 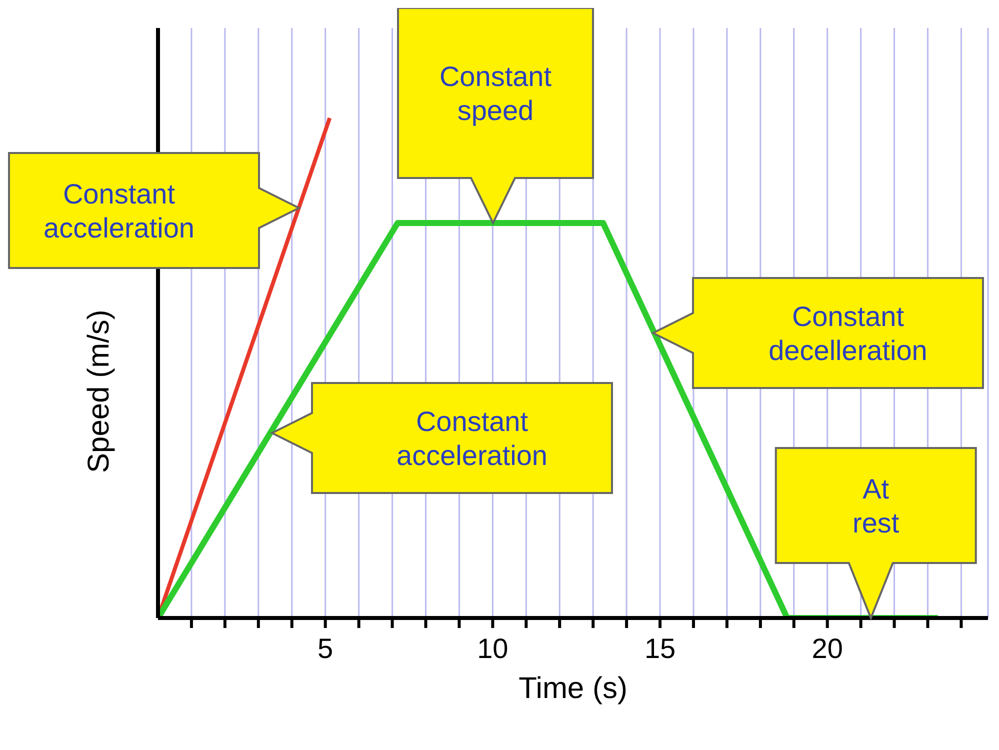 I want to click on x-tick-label: 10, so click(x=492, y=648).